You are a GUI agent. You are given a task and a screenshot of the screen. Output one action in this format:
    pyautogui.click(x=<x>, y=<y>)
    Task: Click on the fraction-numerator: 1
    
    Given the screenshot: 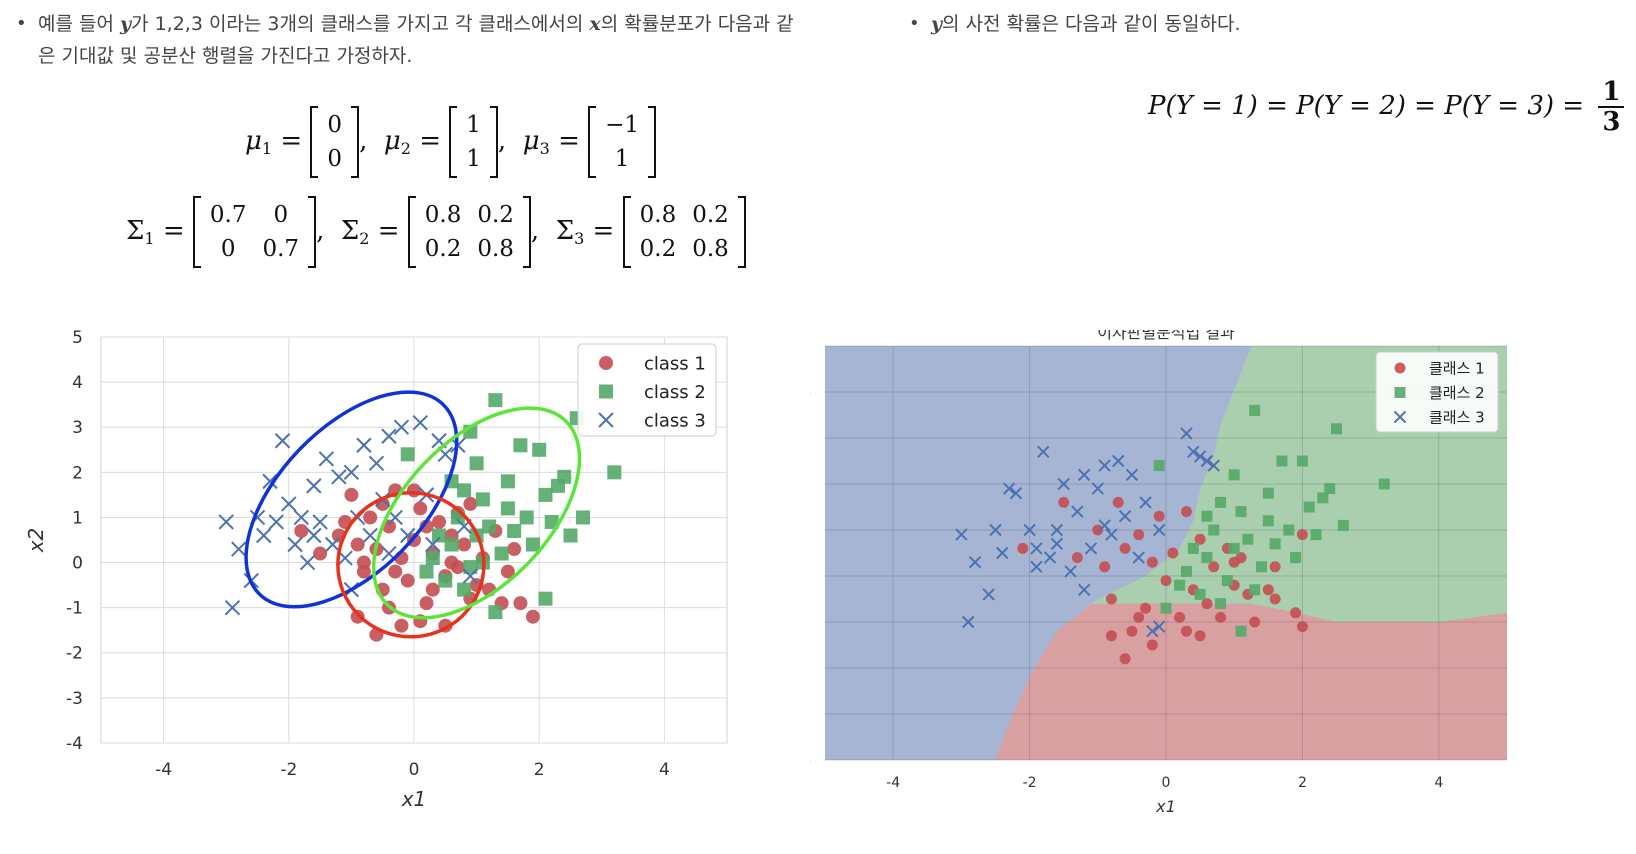 What is the action you would take?
    pyautogui.click(x=1611, y=93)
    